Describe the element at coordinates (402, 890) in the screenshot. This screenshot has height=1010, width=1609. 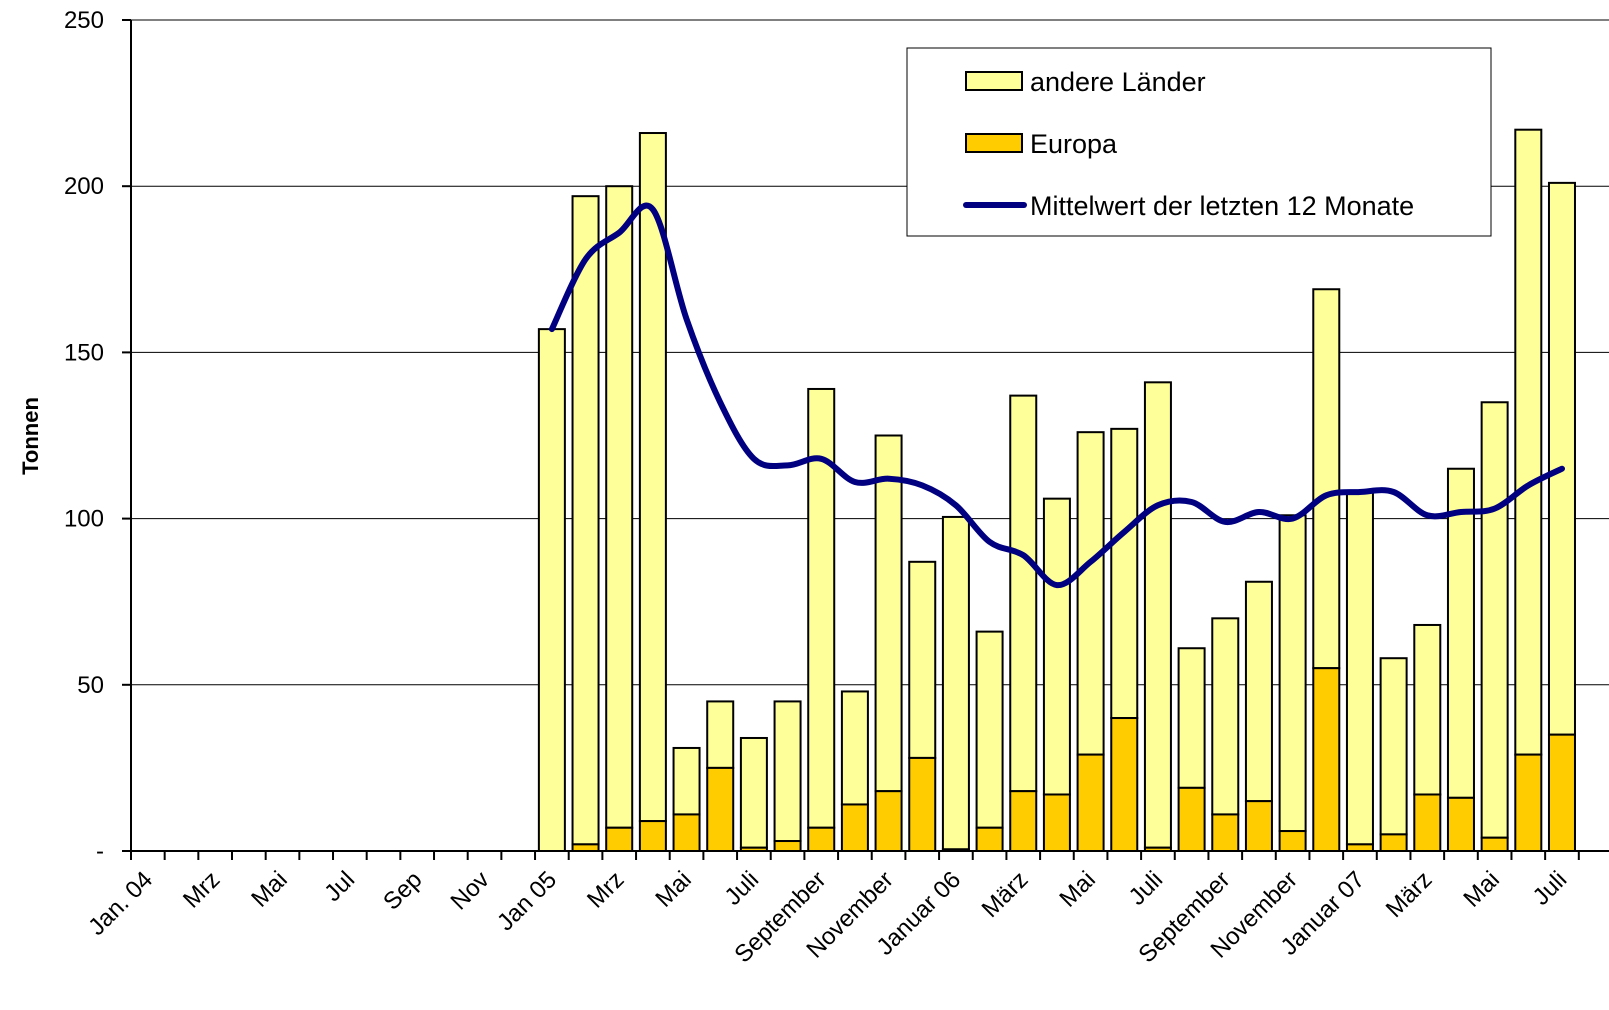
I see `x-tick-label: Sep` at that location.